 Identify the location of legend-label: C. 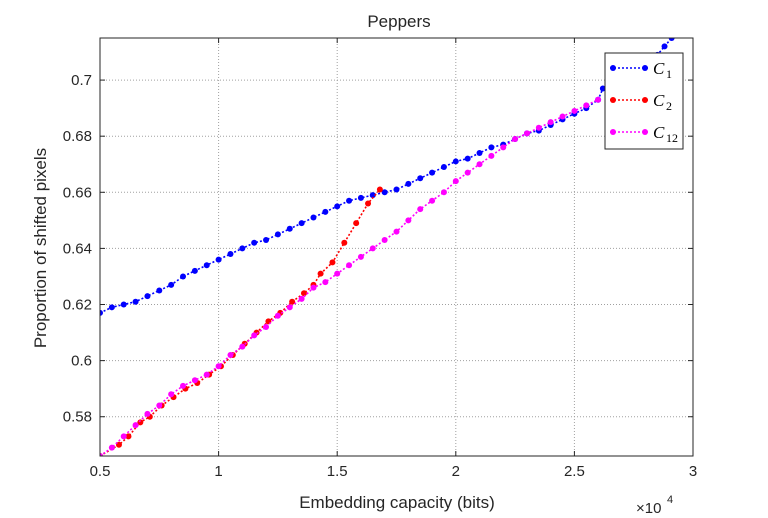
(659, 132).